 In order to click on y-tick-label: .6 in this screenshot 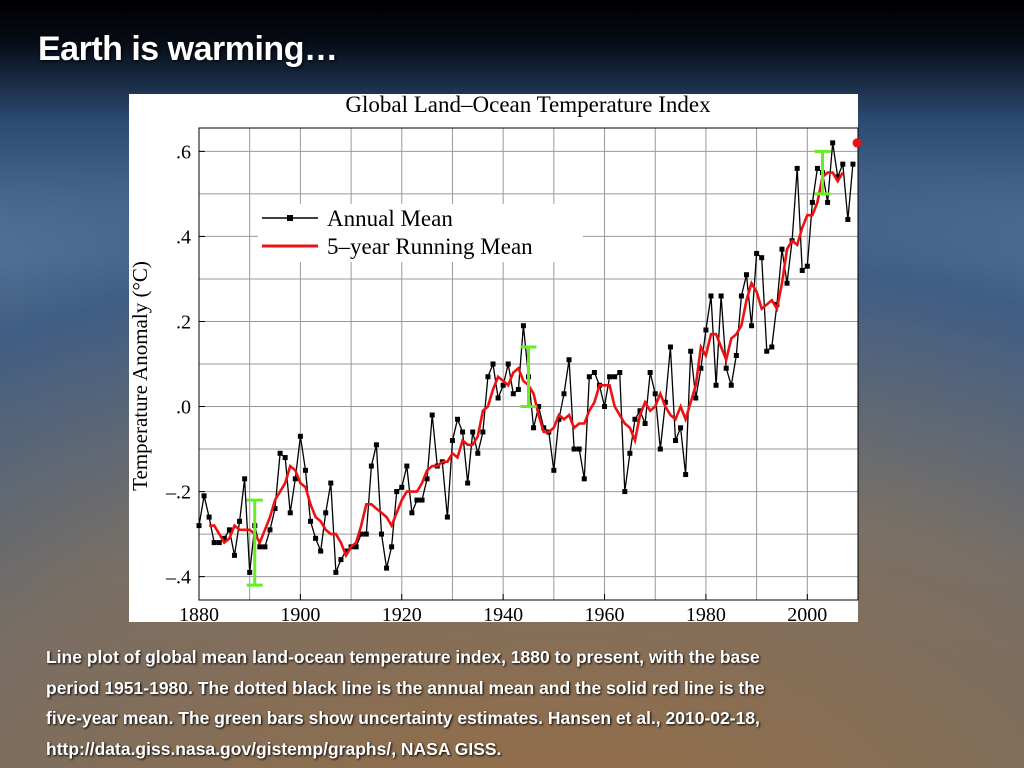, I will do `click(183, 152)`.